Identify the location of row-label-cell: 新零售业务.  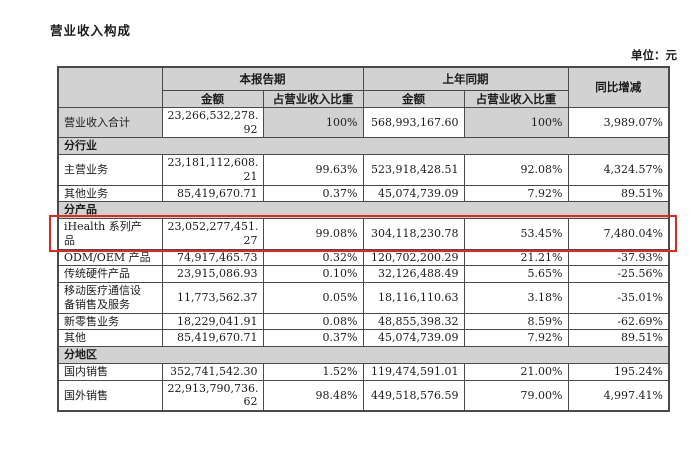
(110, 321).